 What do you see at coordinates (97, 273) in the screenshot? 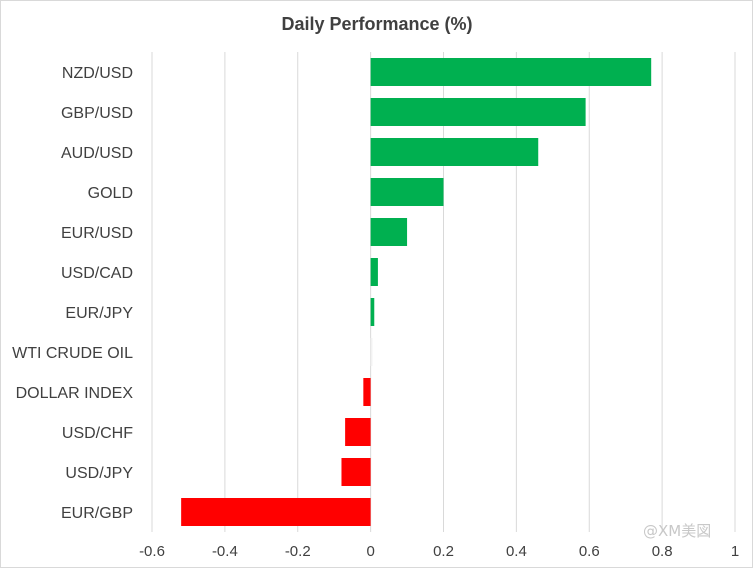
I see `category-label: USD/CAD` at bounding box center [97, 273].